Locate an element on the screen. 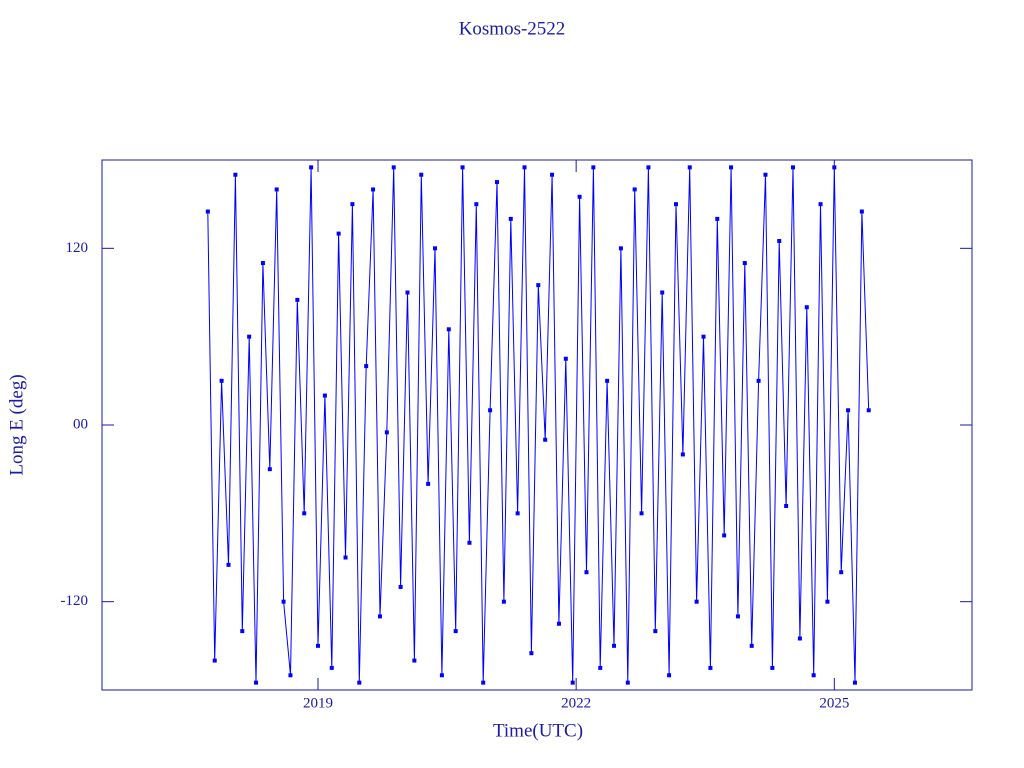 The image size is (1024, 768). y-axis-label: Long E (deg) is located at coordinates (16, 424).